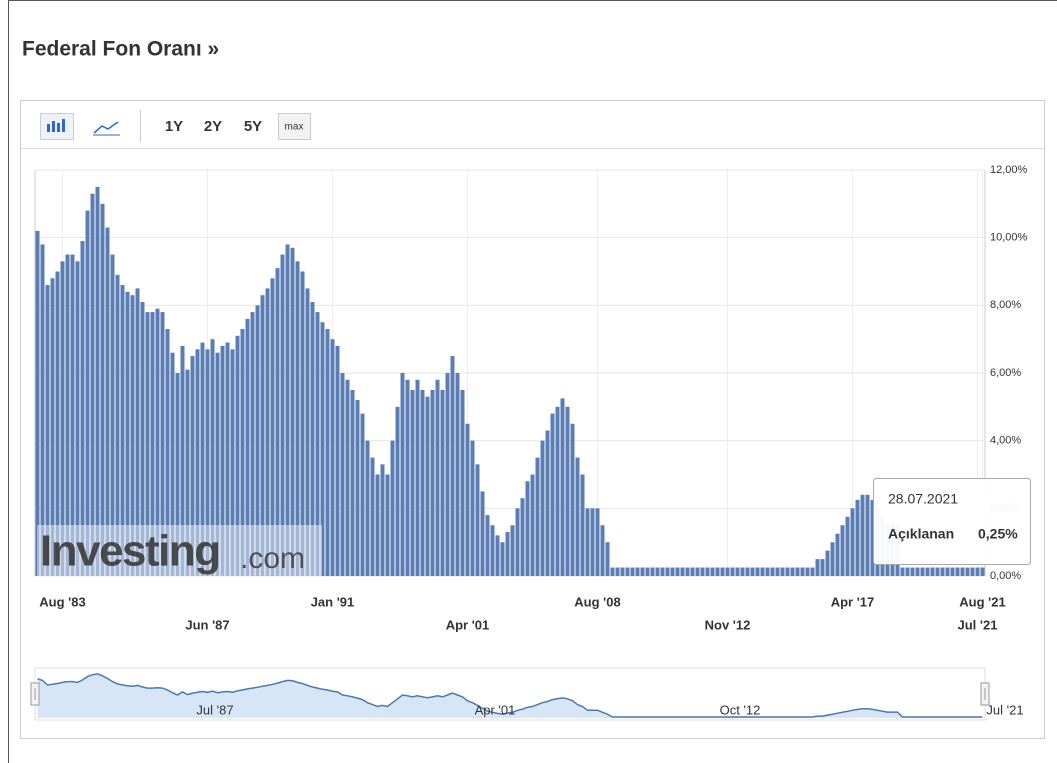  What do you see at coordinates (1009, 238) in the screenshot?
I see `y-tick-label: 10,00%` at bounding box center [1009, 238].